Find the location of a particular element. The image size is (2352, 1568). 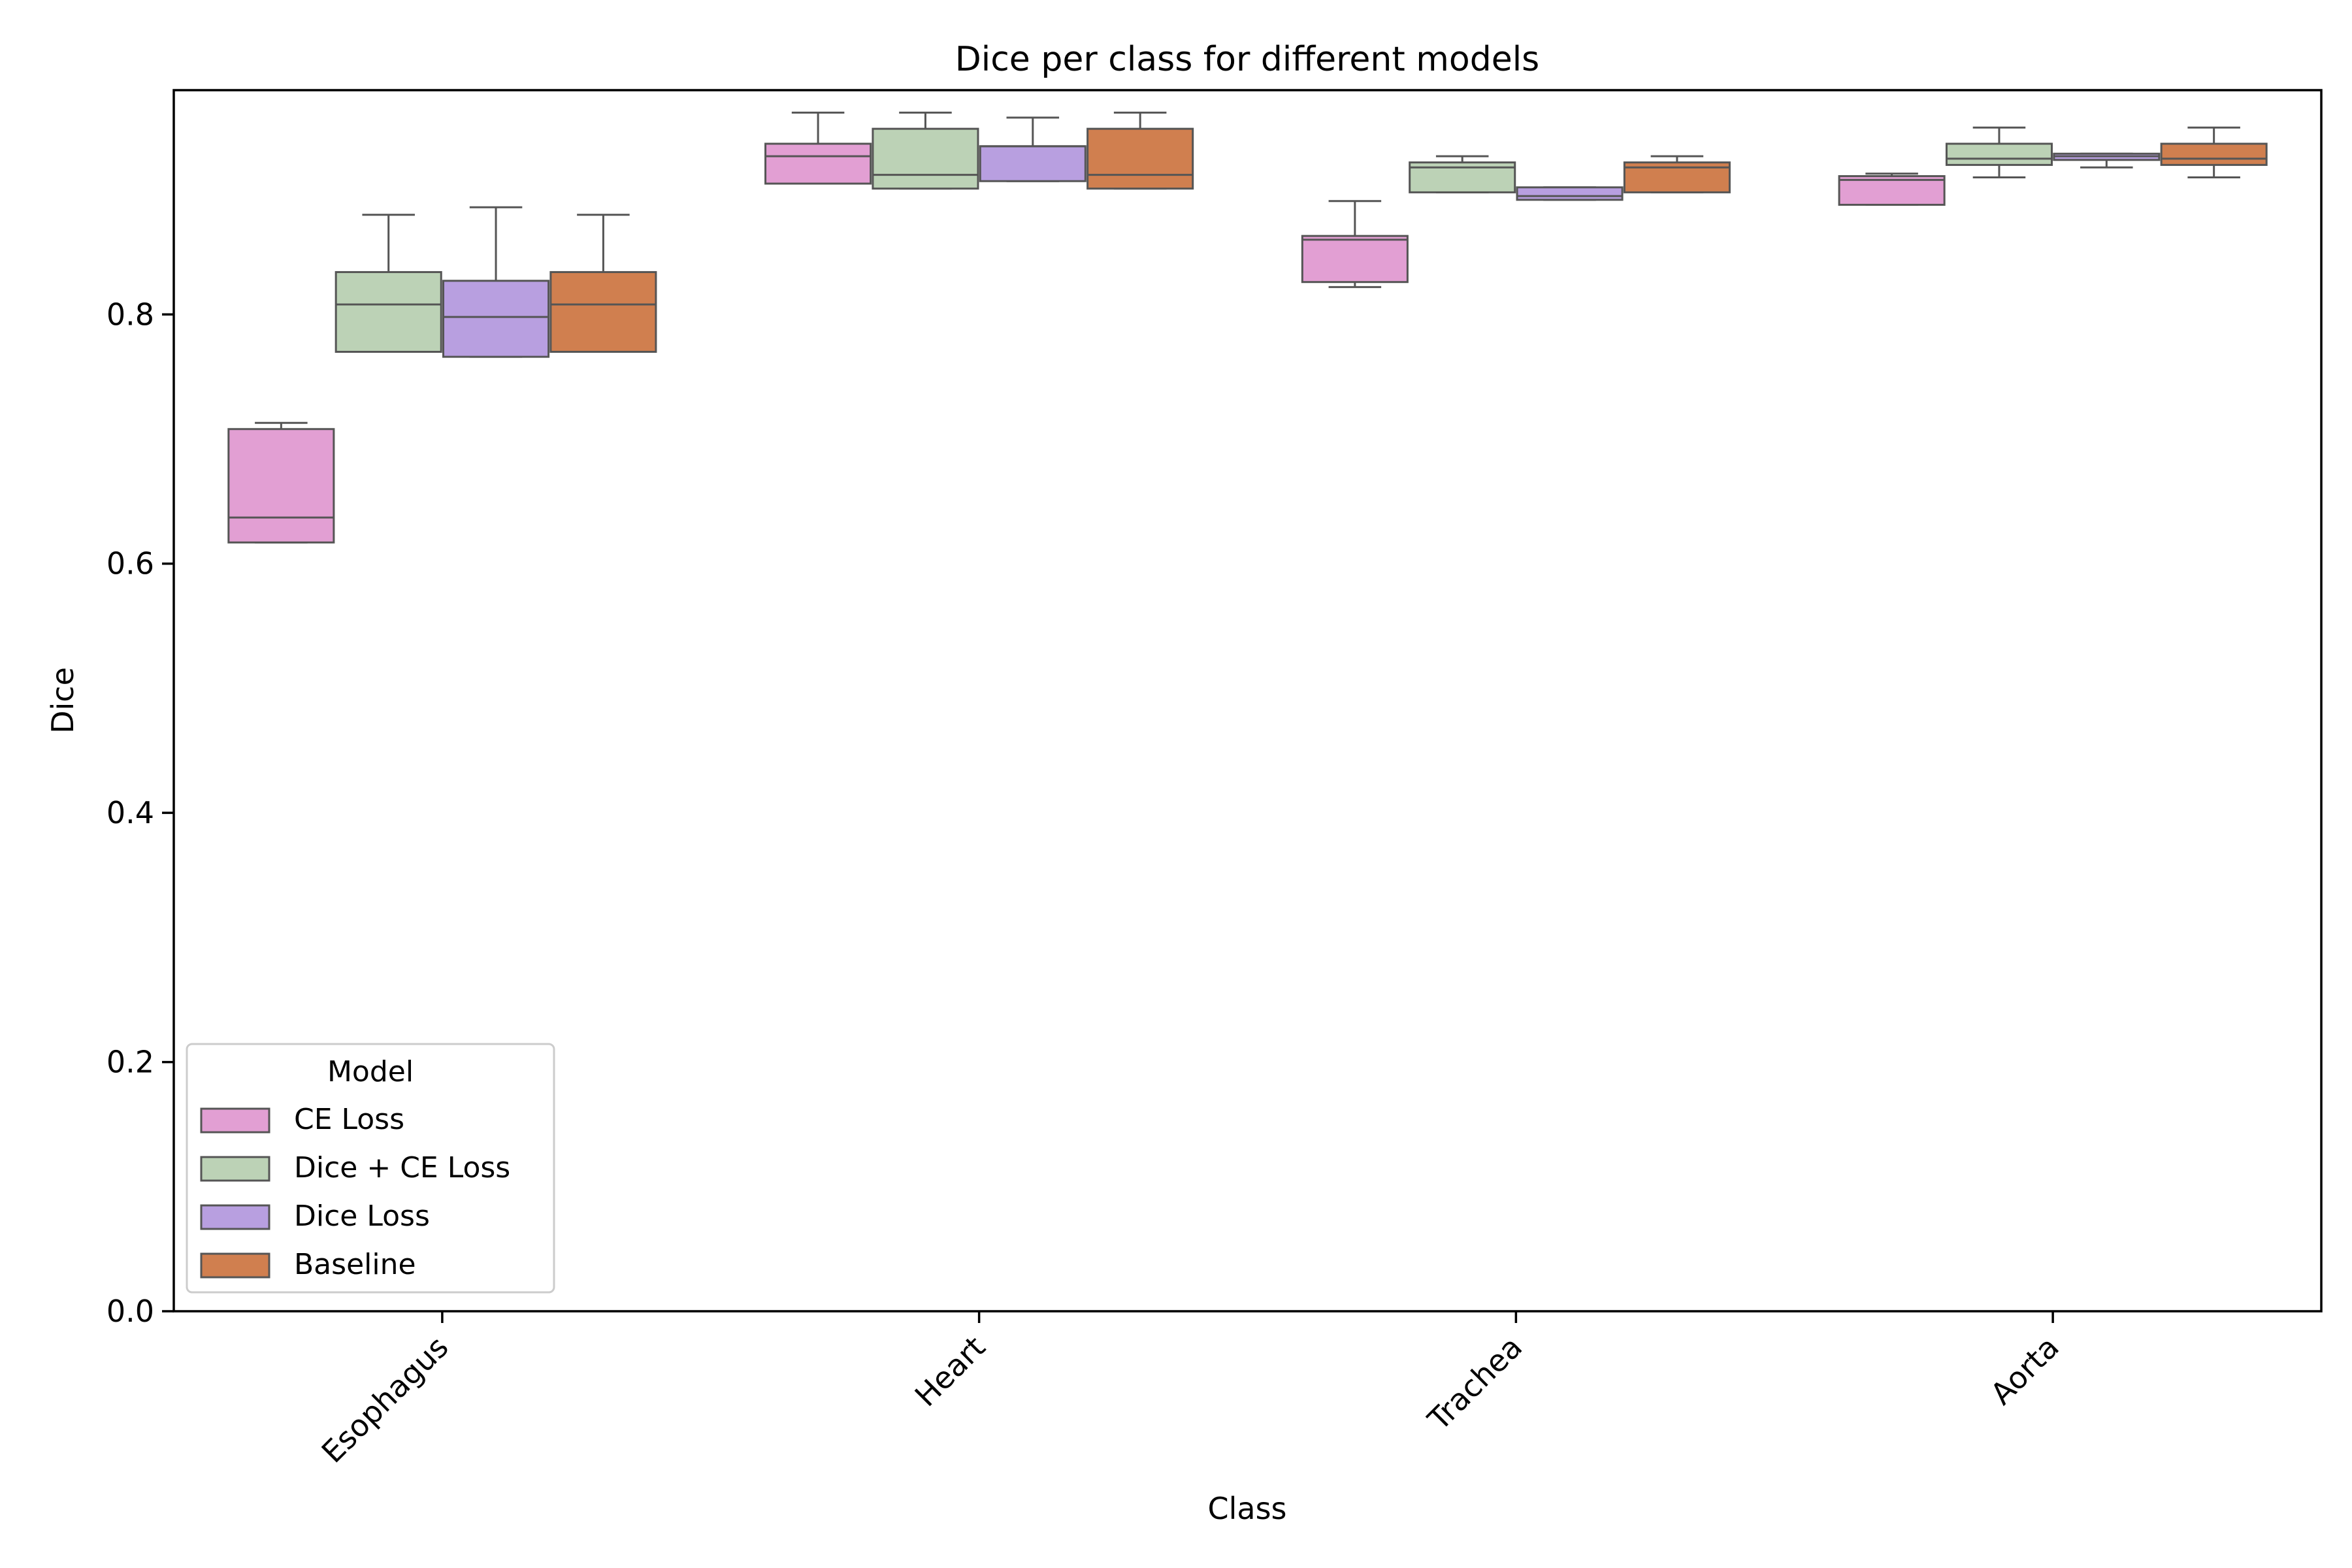

legend-label: Baseline is located at coordinates (355, 1264).